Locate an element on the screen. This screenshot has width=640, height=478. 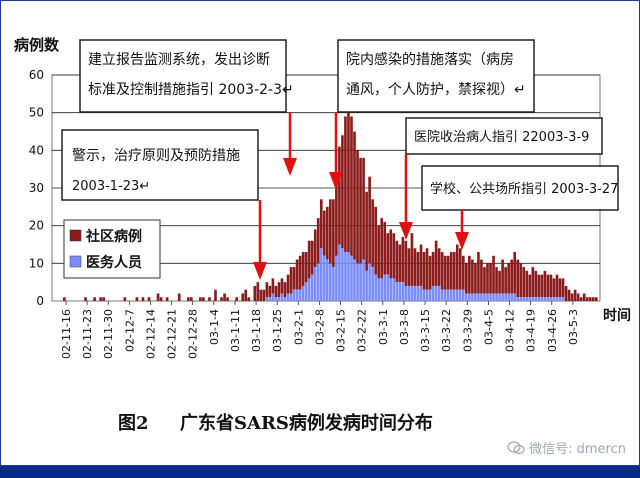
x-tick-label: 03-2-1 is located at coordinates (298, 327).